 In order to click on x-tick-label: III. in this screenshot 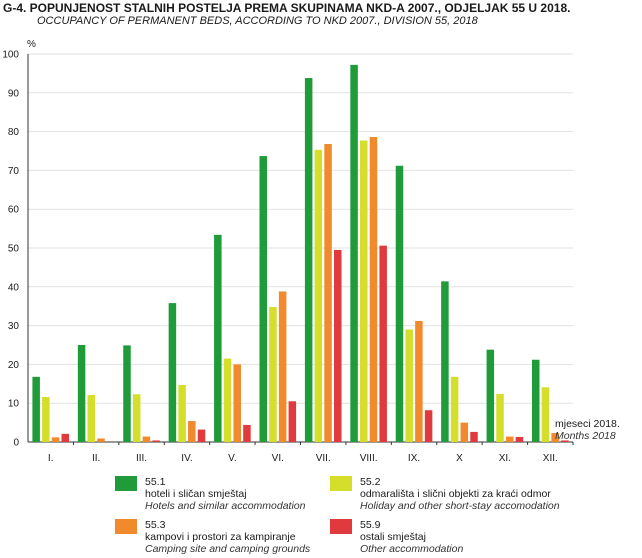, I will do `click(141, 458)`.